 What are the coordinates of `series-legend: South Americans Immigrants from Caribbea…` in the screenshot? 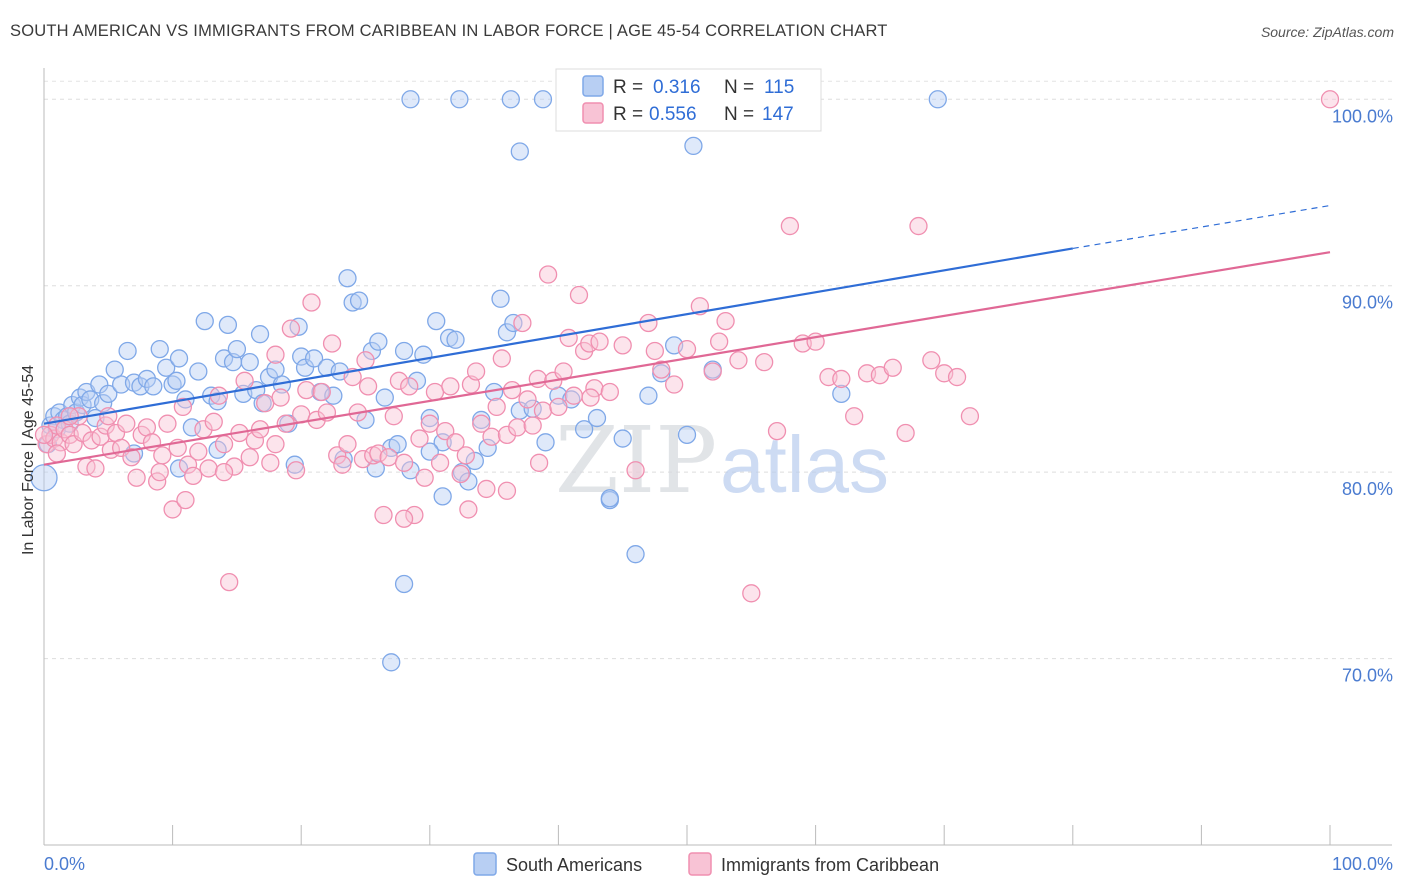 It's located at (706, 864).